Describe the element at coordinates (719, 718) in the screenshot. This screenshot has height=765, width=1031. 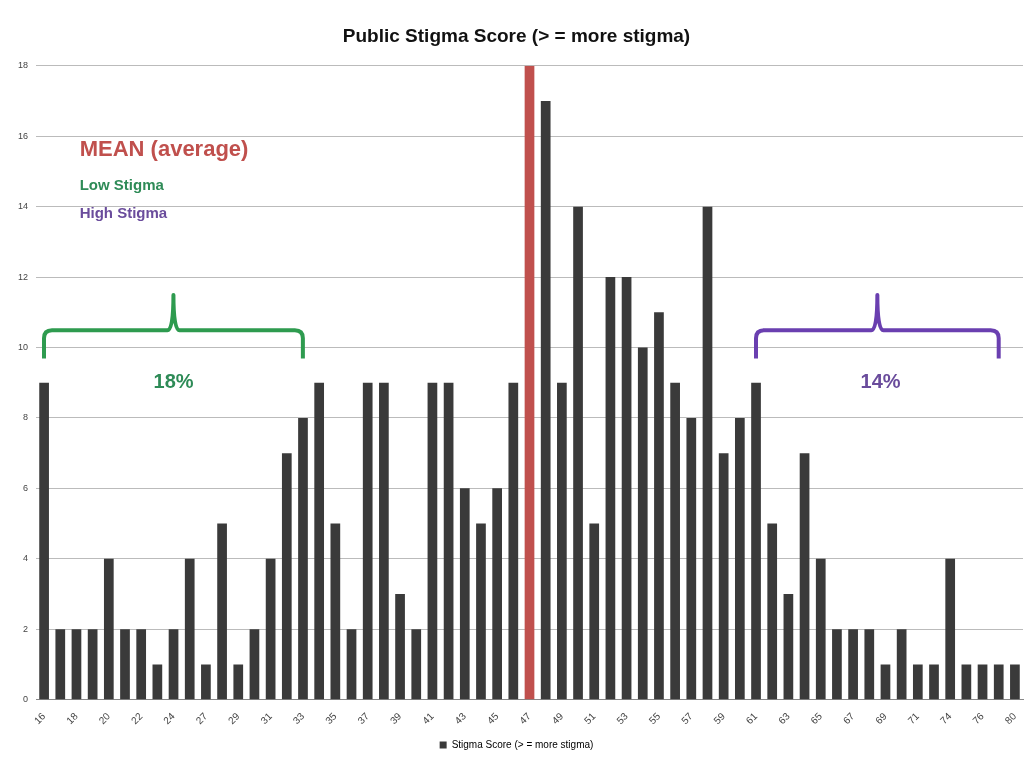
I see `x-tick-label: 59` at that location.